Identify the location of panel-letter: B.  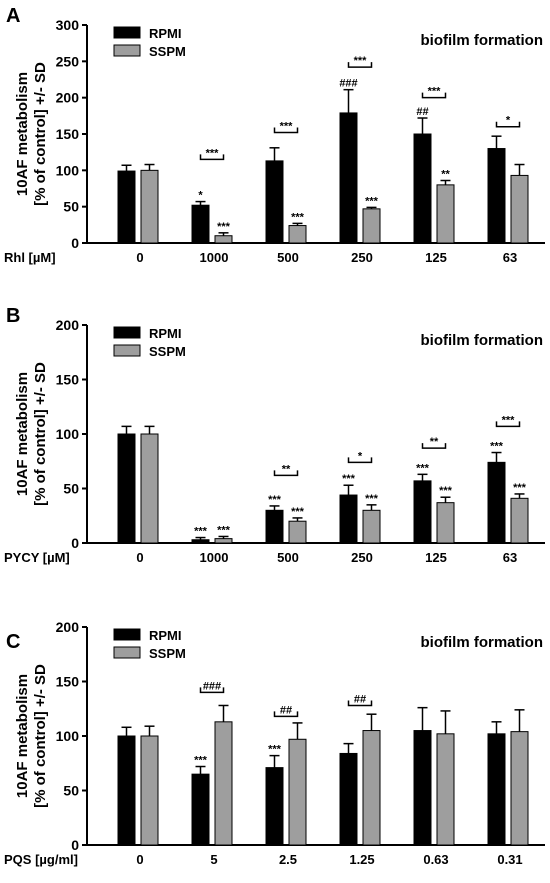
(13, 316).